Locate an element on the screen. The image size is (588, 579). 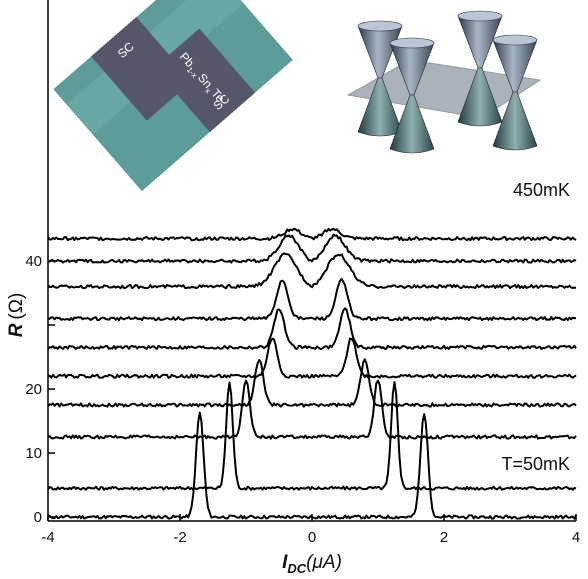
x-tick-label: -4 is located at coordinates (47, 537).